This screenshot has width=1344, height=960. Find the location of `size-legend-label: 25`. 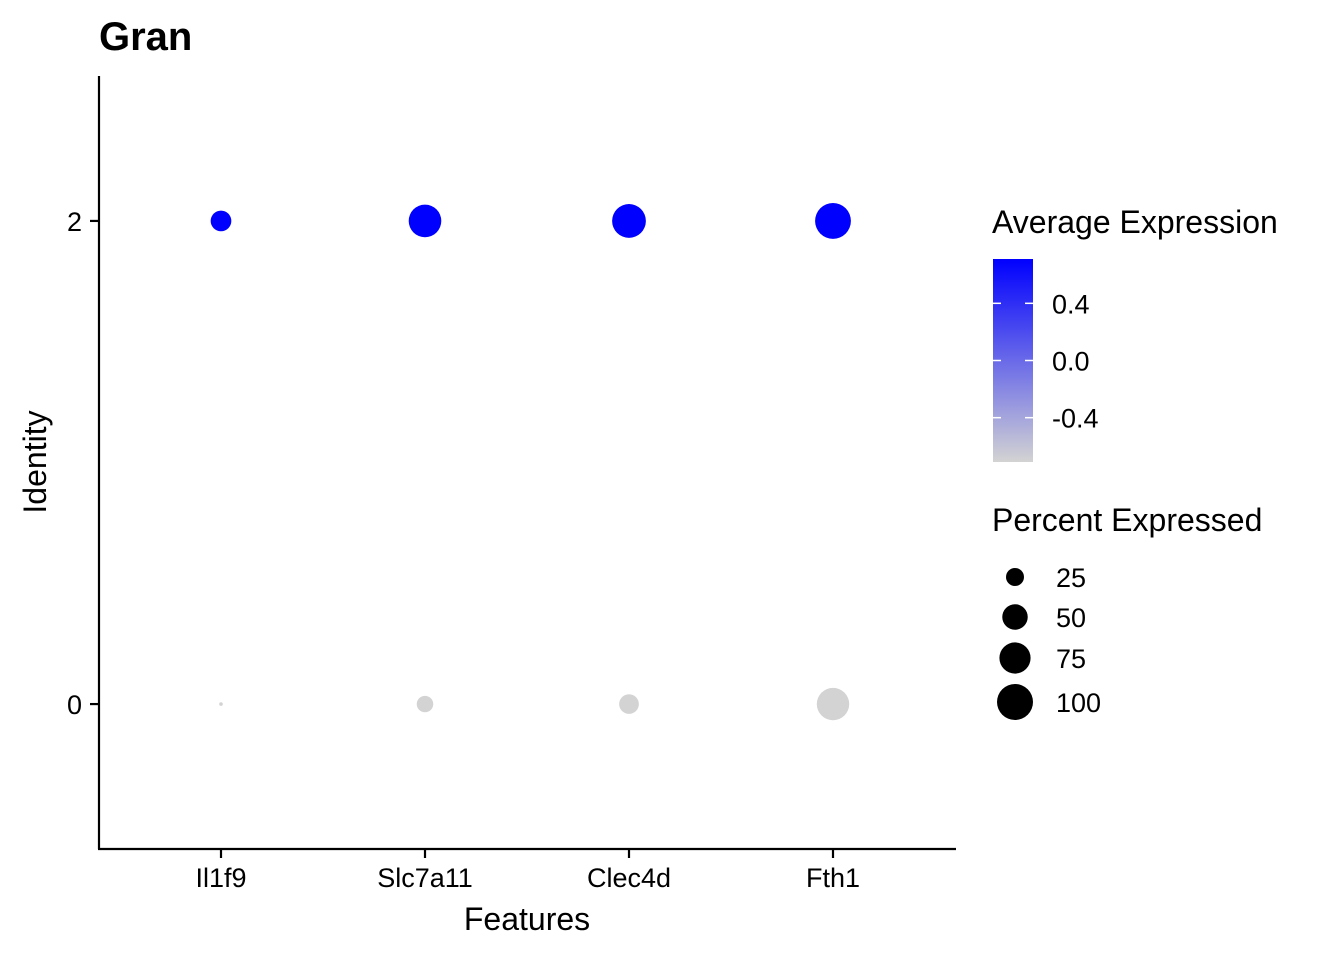

size-legend-label: 25 is located at coordinates (1071, 578).